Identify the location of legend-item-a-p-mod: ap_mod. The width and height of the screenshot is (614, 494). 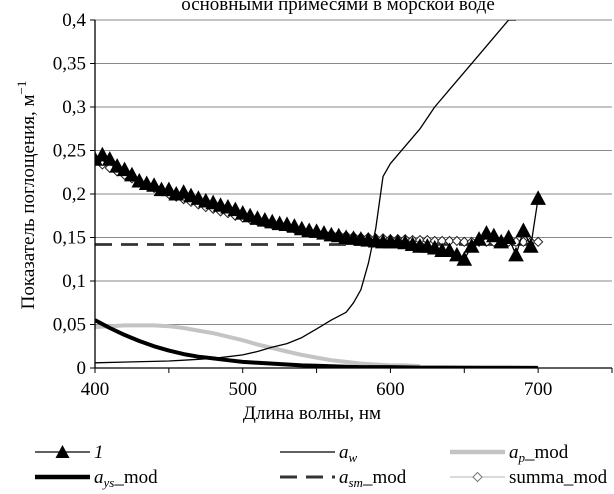
(509, 453).